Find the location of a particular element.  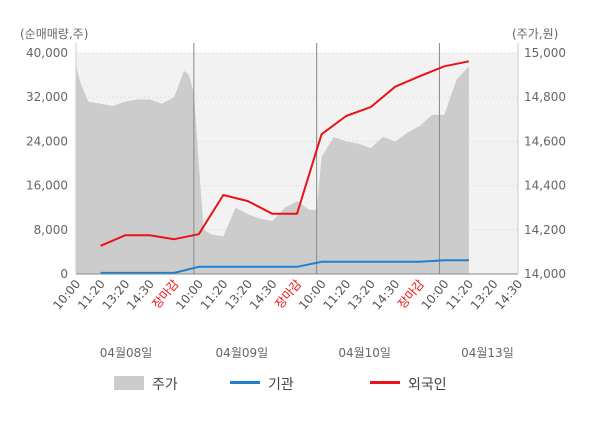

series-line-institution is located at coordinates (284, 266).